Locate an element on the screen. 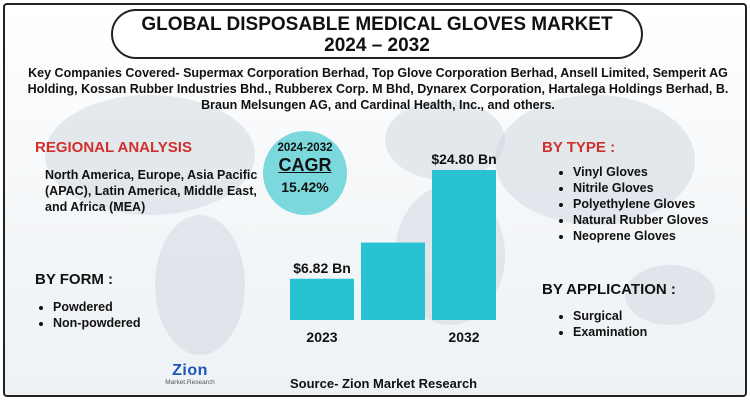  by-application-heading: BY APPLICATION : is located at coordinates (609, 289).